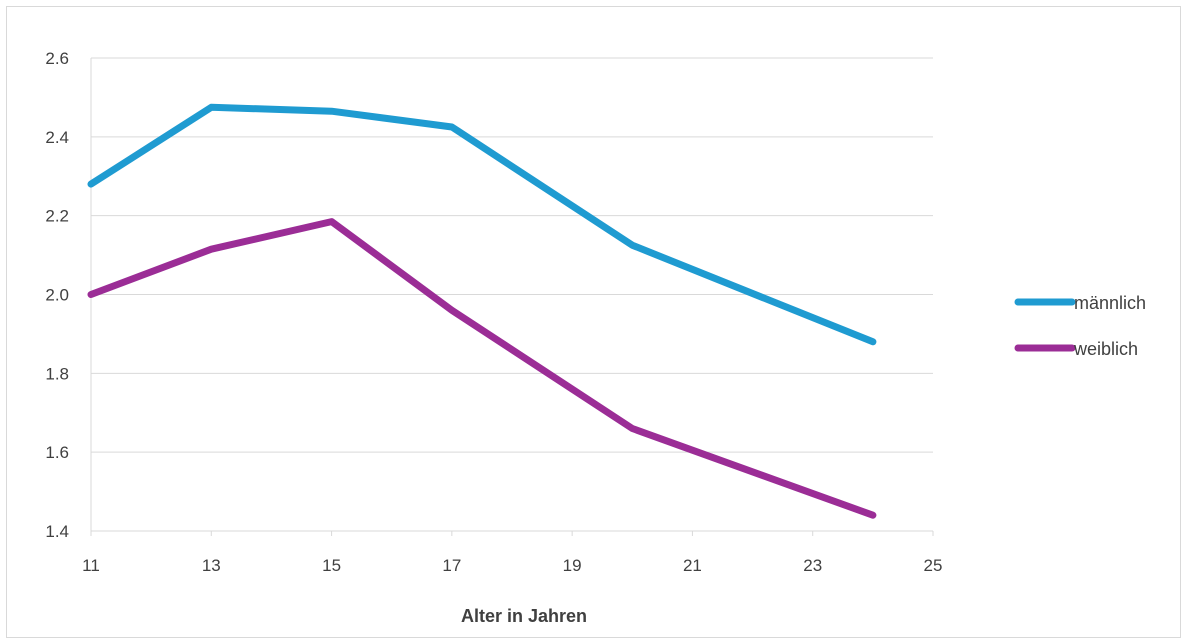 Image resolution: width=1187 pixels, height=638 pixels. What do you see at coordinates (57, 137) in the screenshot?
I see `y-tick-label: 2.4` at bounding box center [57, 137].